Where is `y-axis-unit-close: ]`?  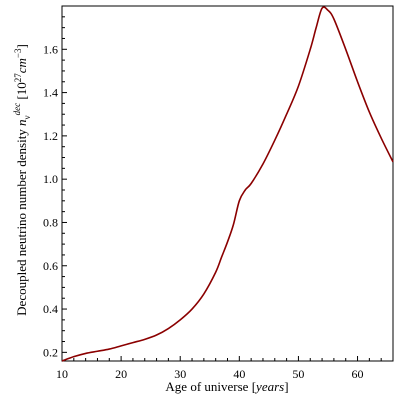
y-axis-unit-close: ] is located at coordinates (21, 46).